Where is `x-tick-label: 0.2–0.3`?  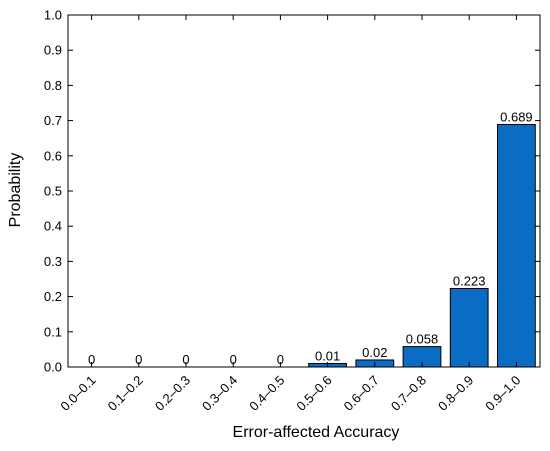 x-tick-label: 0.2–0.3 is located at coordinates (172, 393).